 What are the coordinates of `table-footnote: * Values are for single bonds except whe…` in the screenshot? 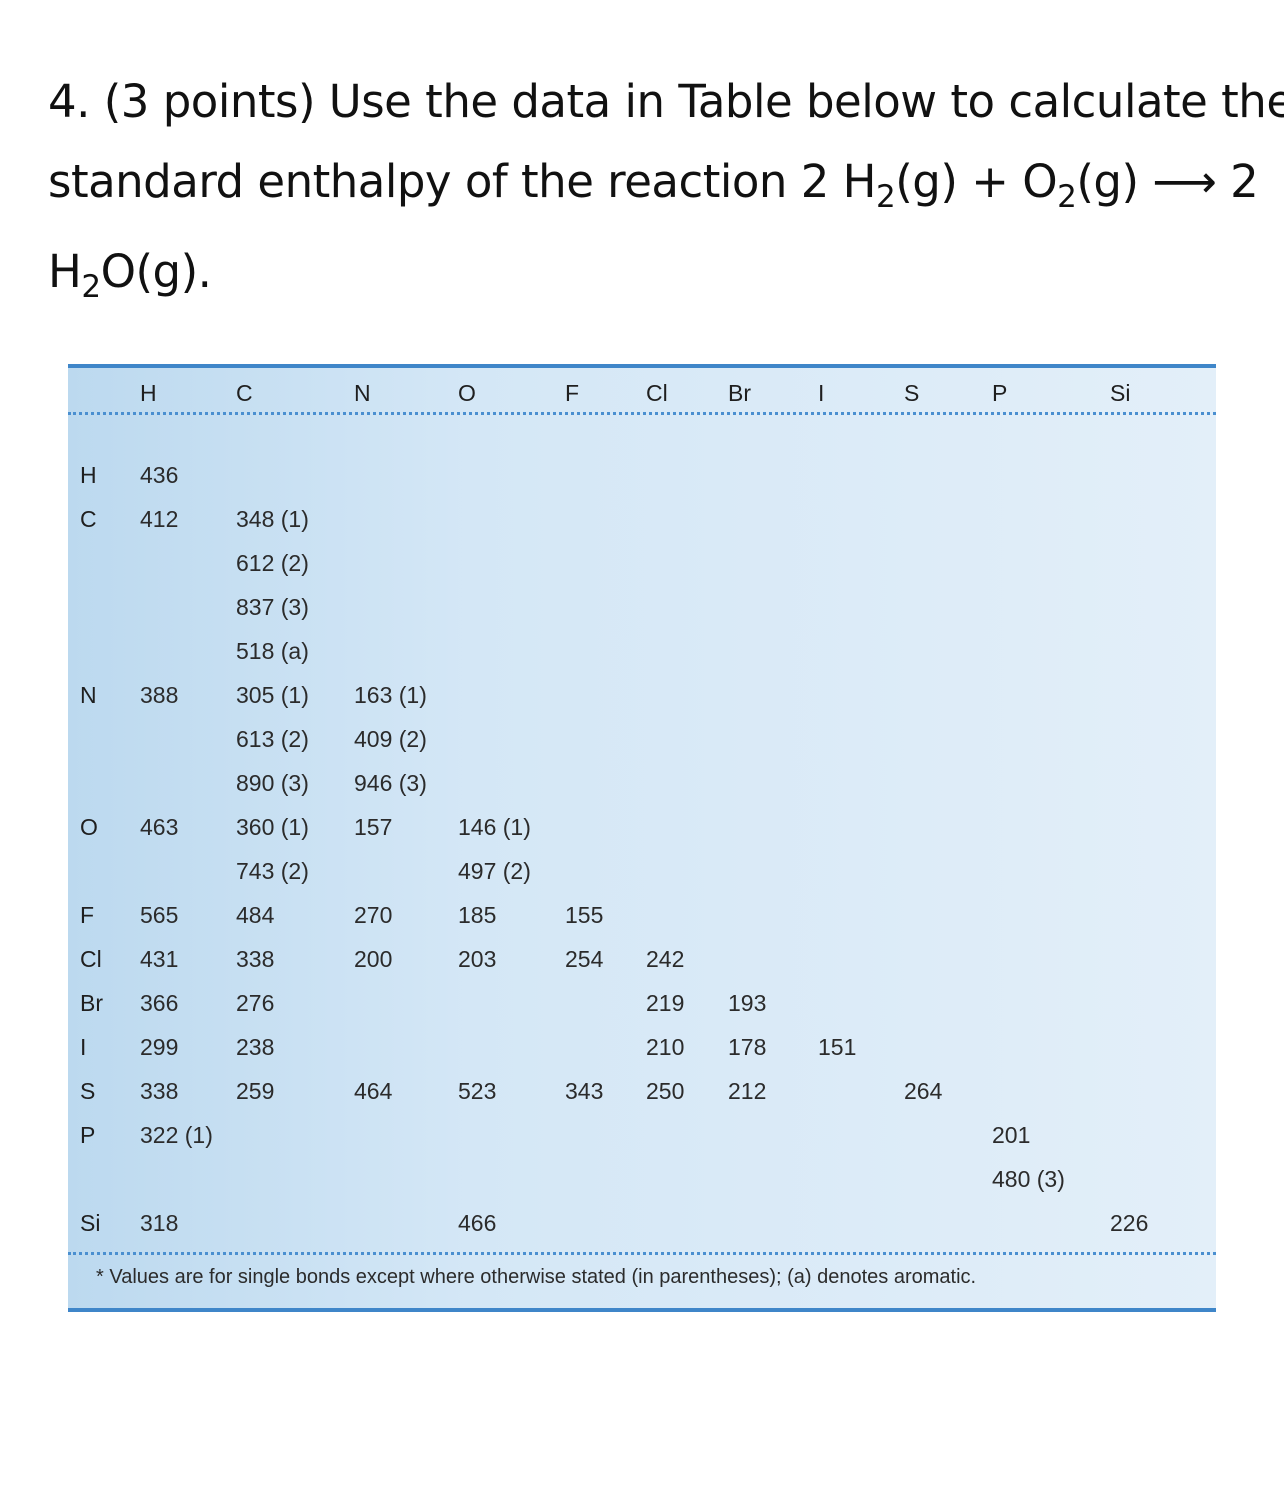 It's located at (536, 1277).